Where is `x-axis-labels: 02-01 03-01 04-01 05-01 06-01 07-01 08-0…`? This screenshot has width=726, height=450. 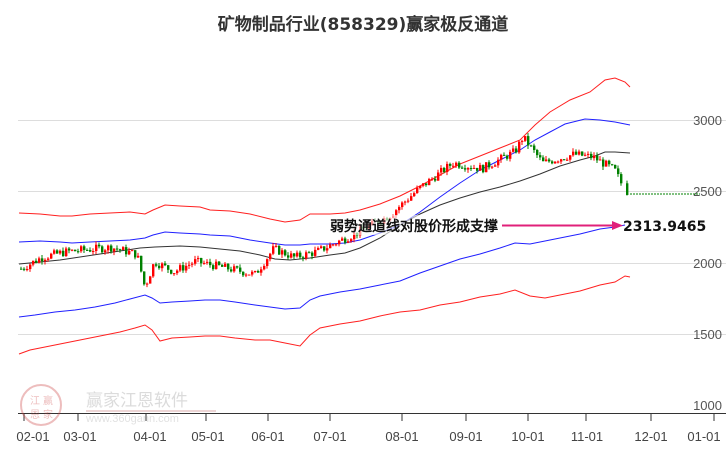
x-axis-labels: 02-01 03-01 04-01 05-01 06-01 07-01 08-0… is located at coordinates (368, 436).